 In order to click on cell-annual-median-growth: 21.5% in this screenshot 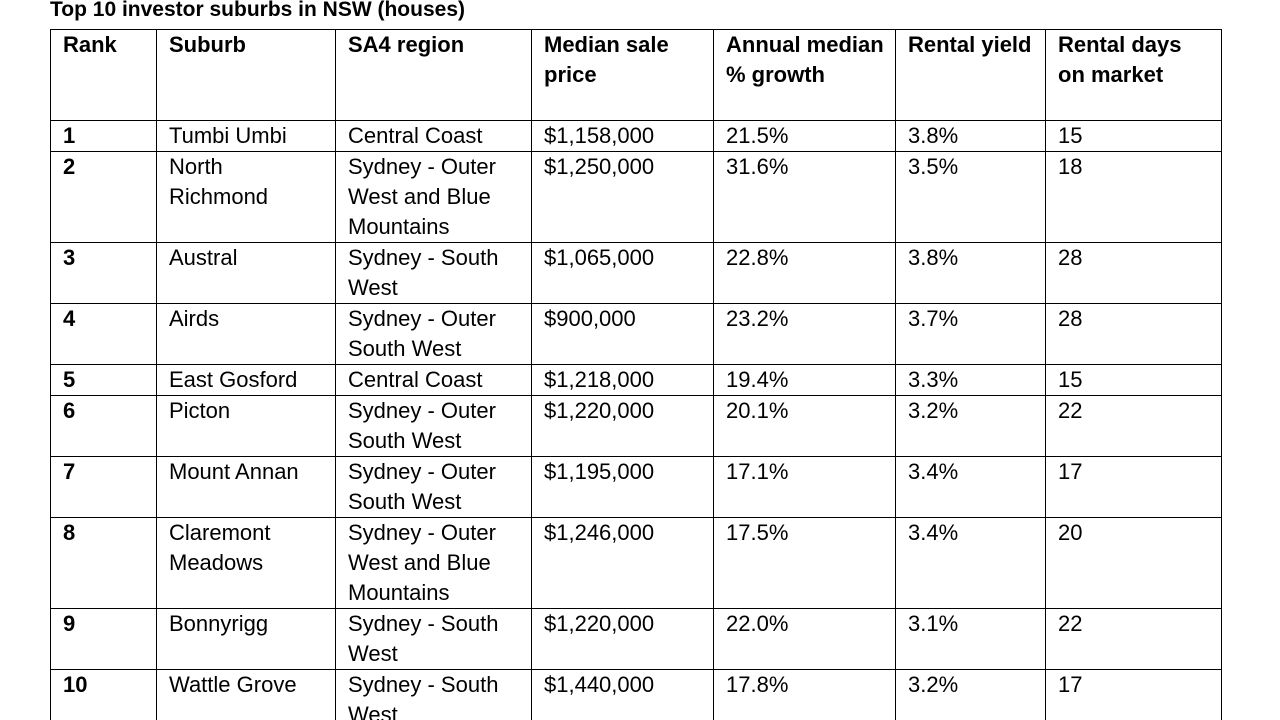, I will do `click(804, 136)`.